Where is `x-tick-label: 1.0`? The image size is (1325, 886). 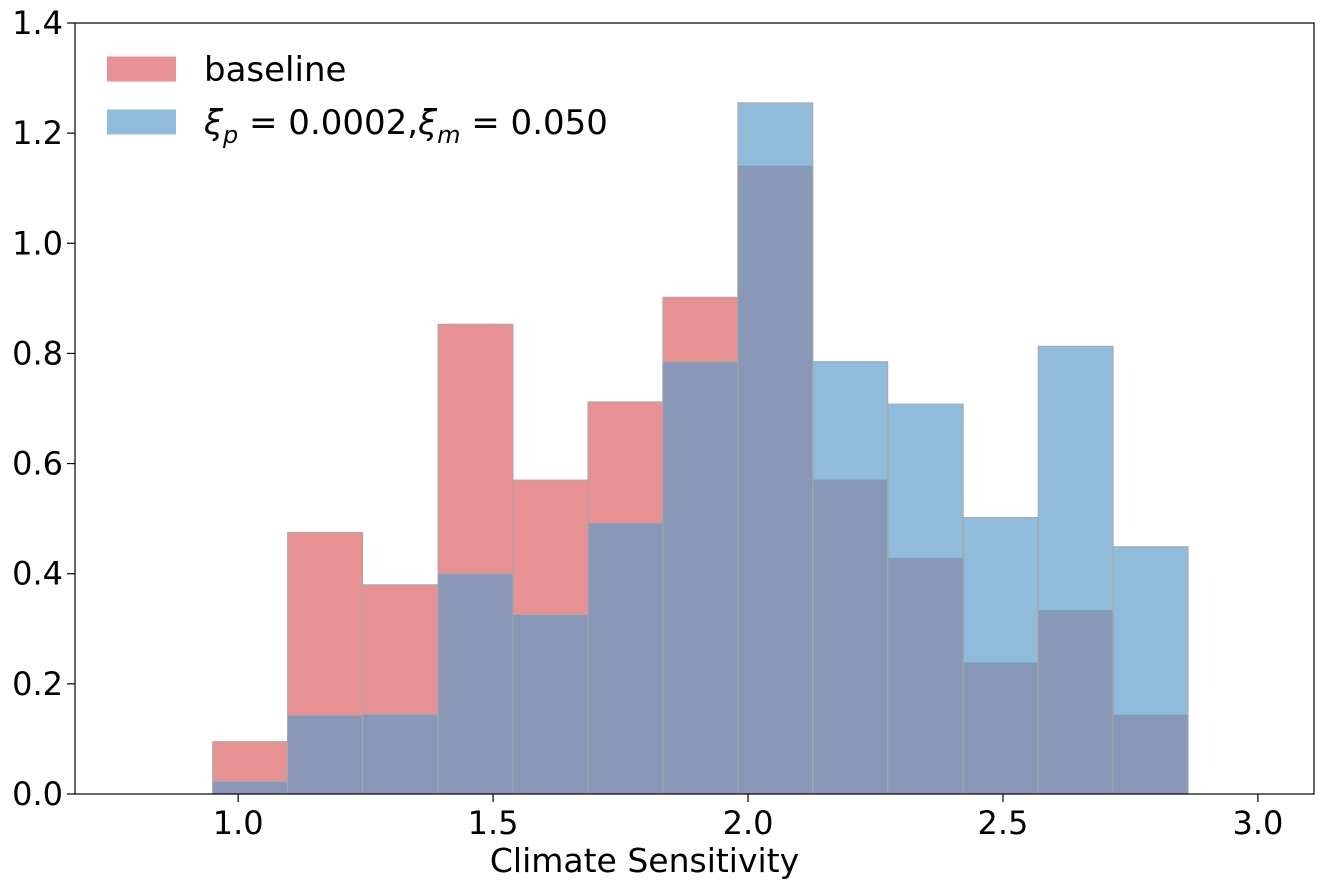
x-tick-label: 1.0 is located at coordinates (238, 823).